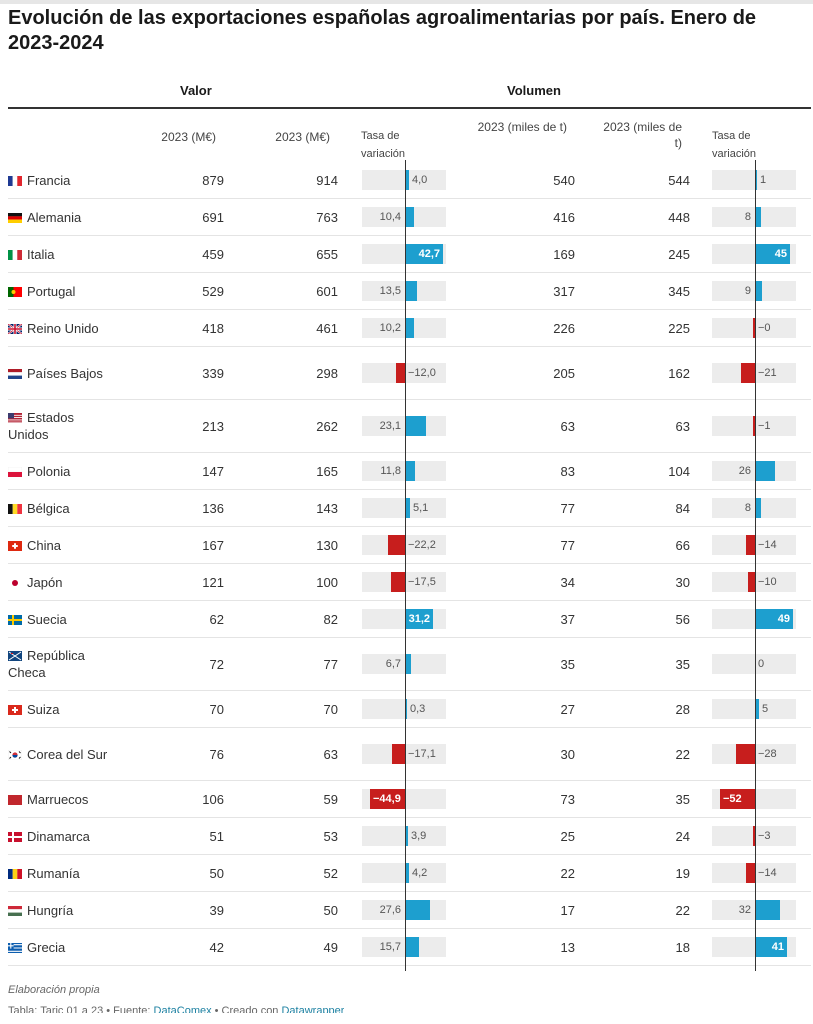  Describe the element at coordinates (526, 910) in the screenshot. I see `volumen-2023-cell: 17` at that location.